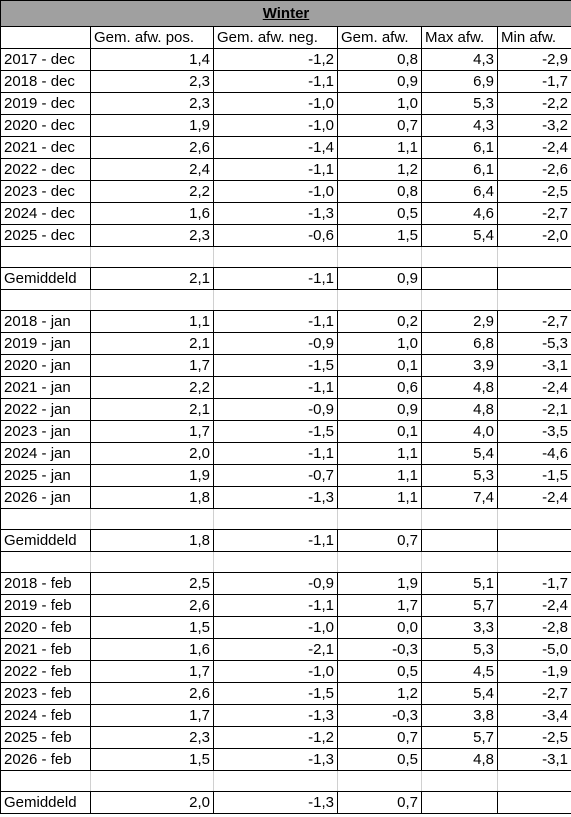  I want to click on value-cell: 1,0, so click(379, 103).